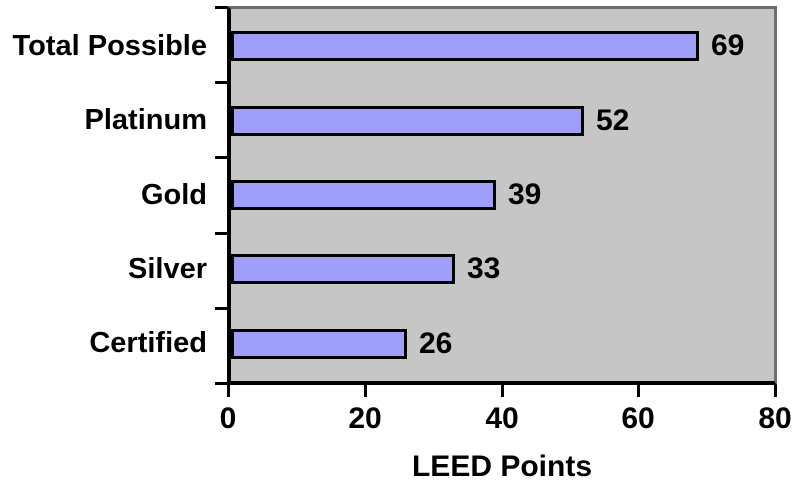  I want to click on bar-total-possible, so click(465, 46).